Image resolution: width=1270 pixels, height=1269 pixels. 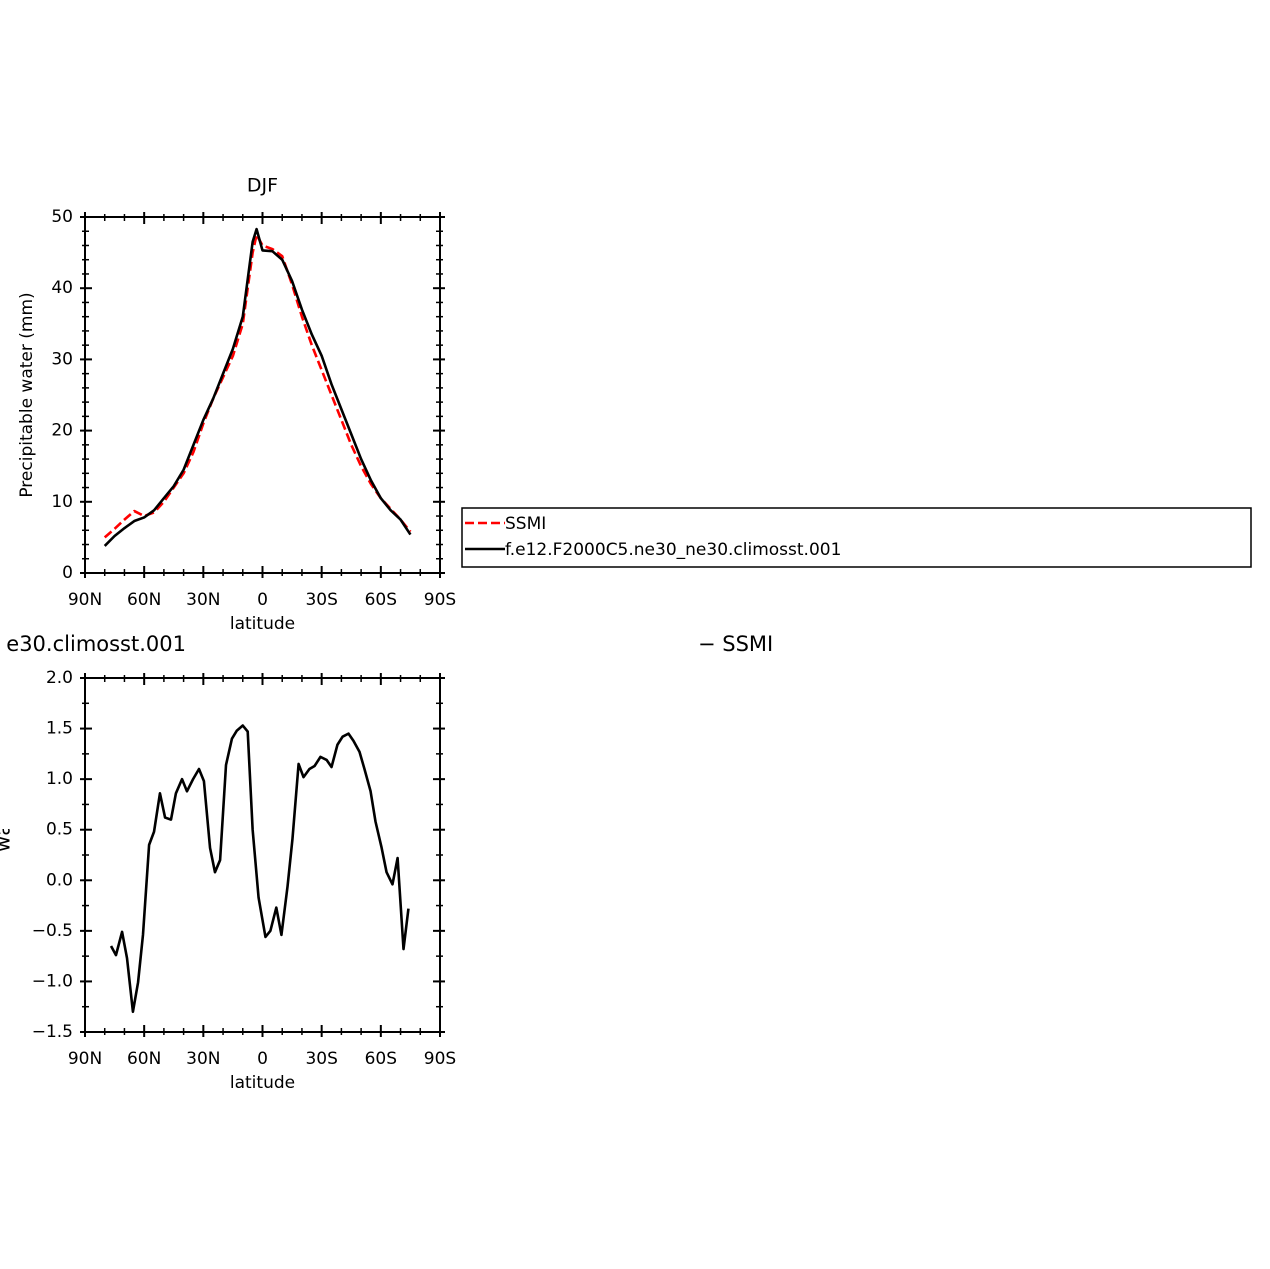 I want to click on y-tick-label: 2.0, so click(x=59, y=678).